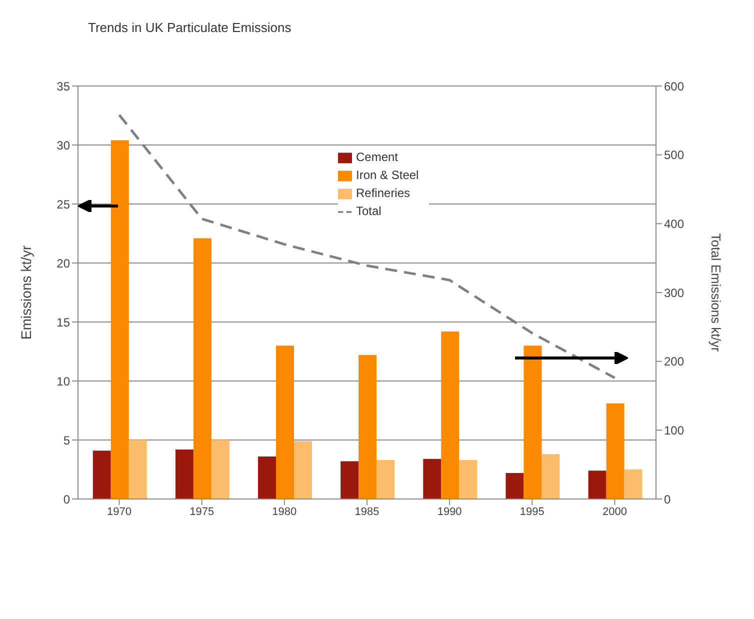  I want to click on y2-tick-label: 300, so click(674, 293).